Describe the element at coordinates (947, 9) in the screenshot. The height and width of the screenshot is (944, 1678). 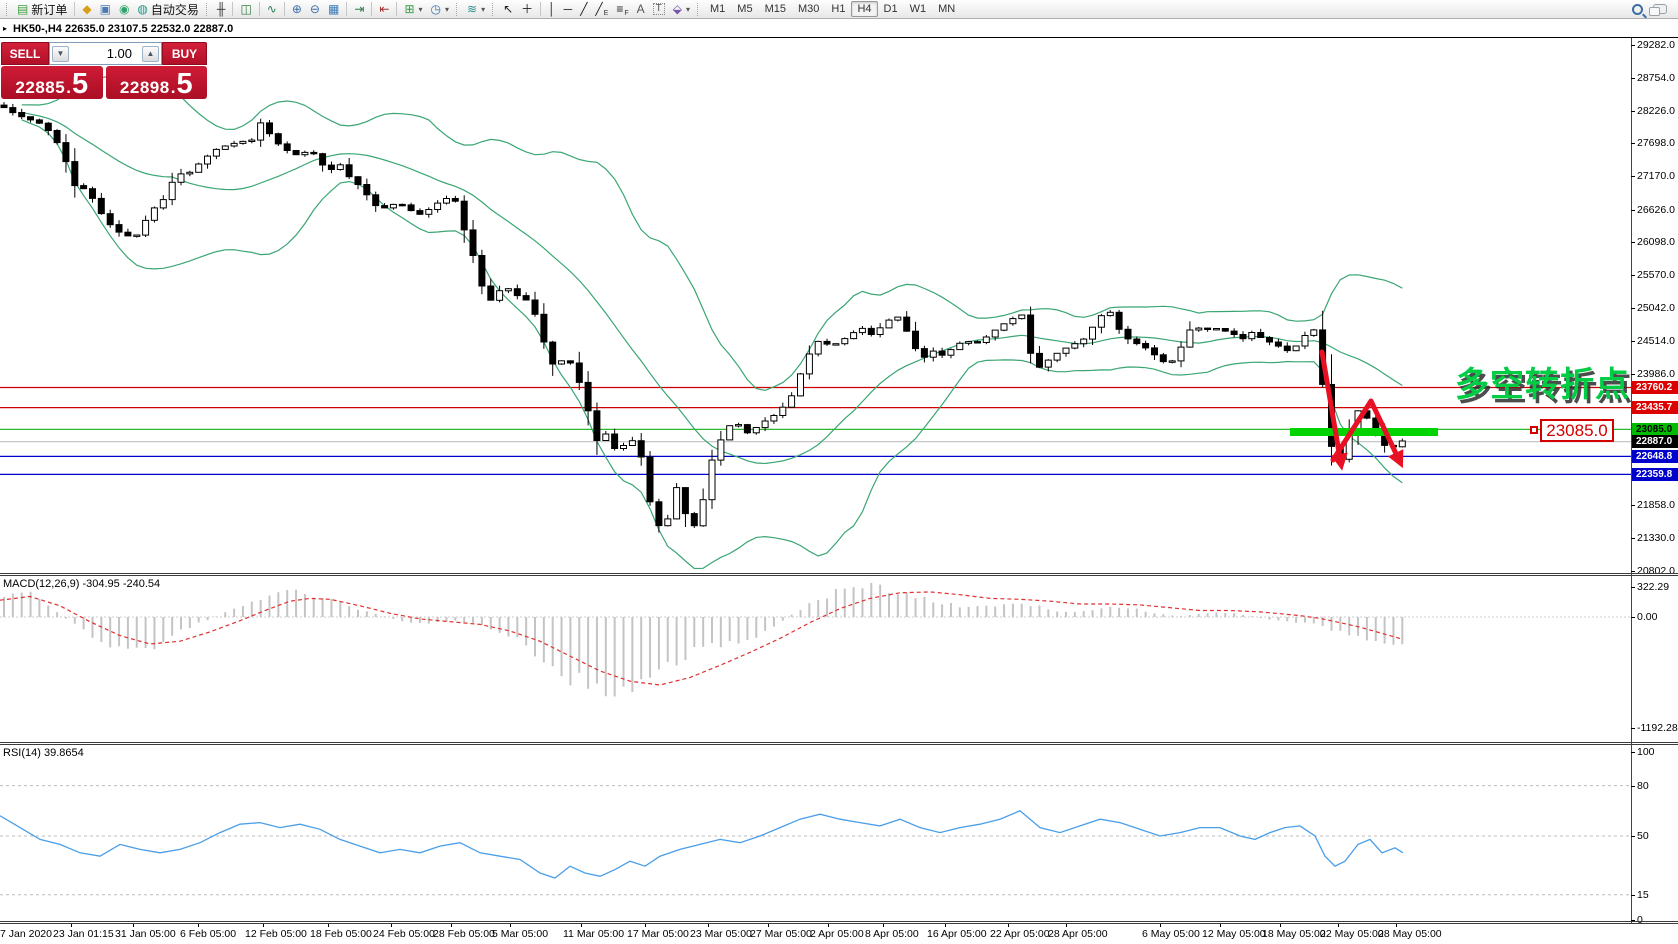
I see `timeframe-mn-button: MN` at that location.